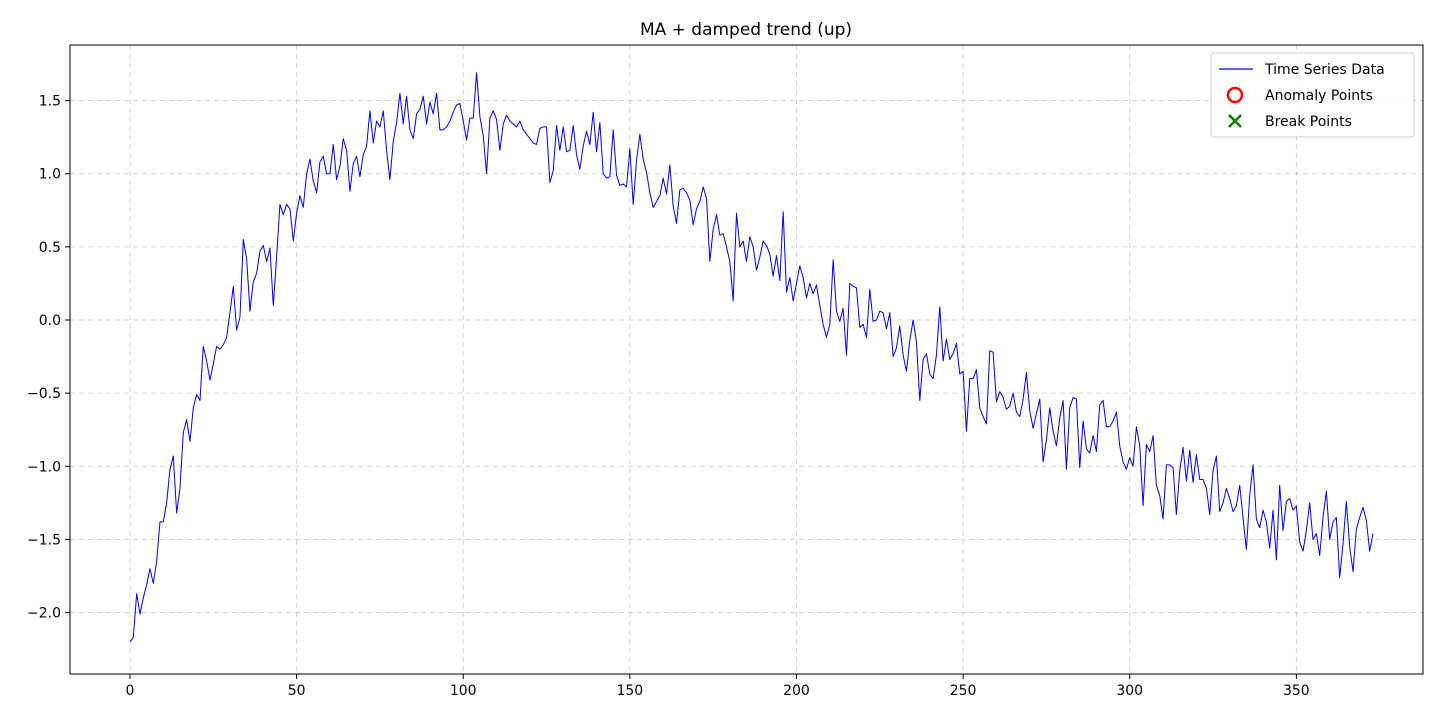 Image resolution: width=1440 pixels, height=720 pixels. What do you see at coordinates (50, 248) in the screenshot?
I see `y-tick-label: 0.5` at bounding box center [50, 248].